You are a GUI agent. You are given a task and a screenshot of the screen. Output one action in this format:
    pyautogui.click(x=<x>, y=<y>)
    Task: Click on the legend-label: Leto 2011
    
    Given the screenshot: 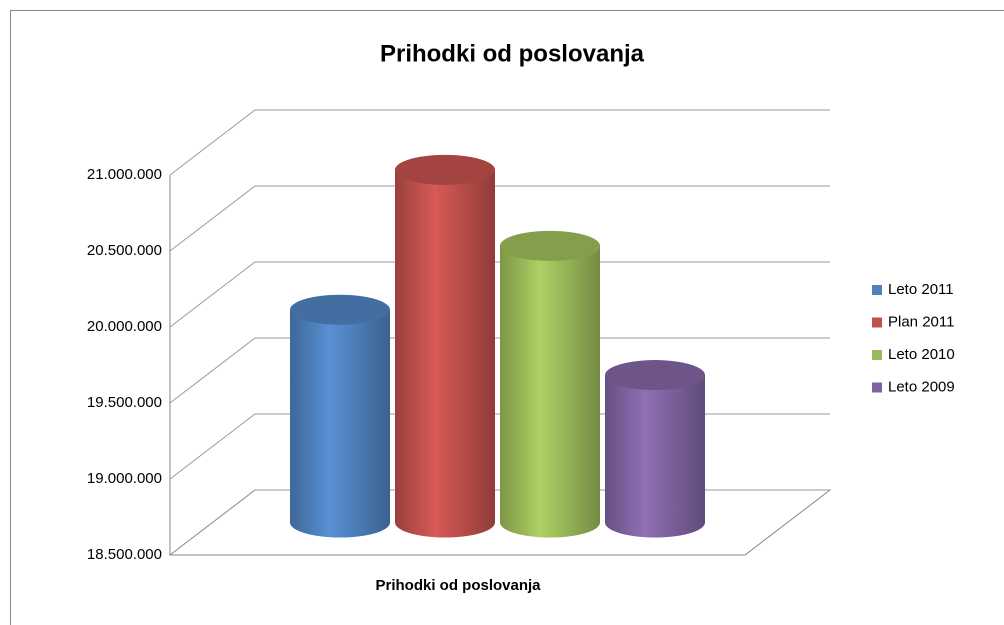 What is the action you would take?
    pyautogui.click(x=921, y=289)
    